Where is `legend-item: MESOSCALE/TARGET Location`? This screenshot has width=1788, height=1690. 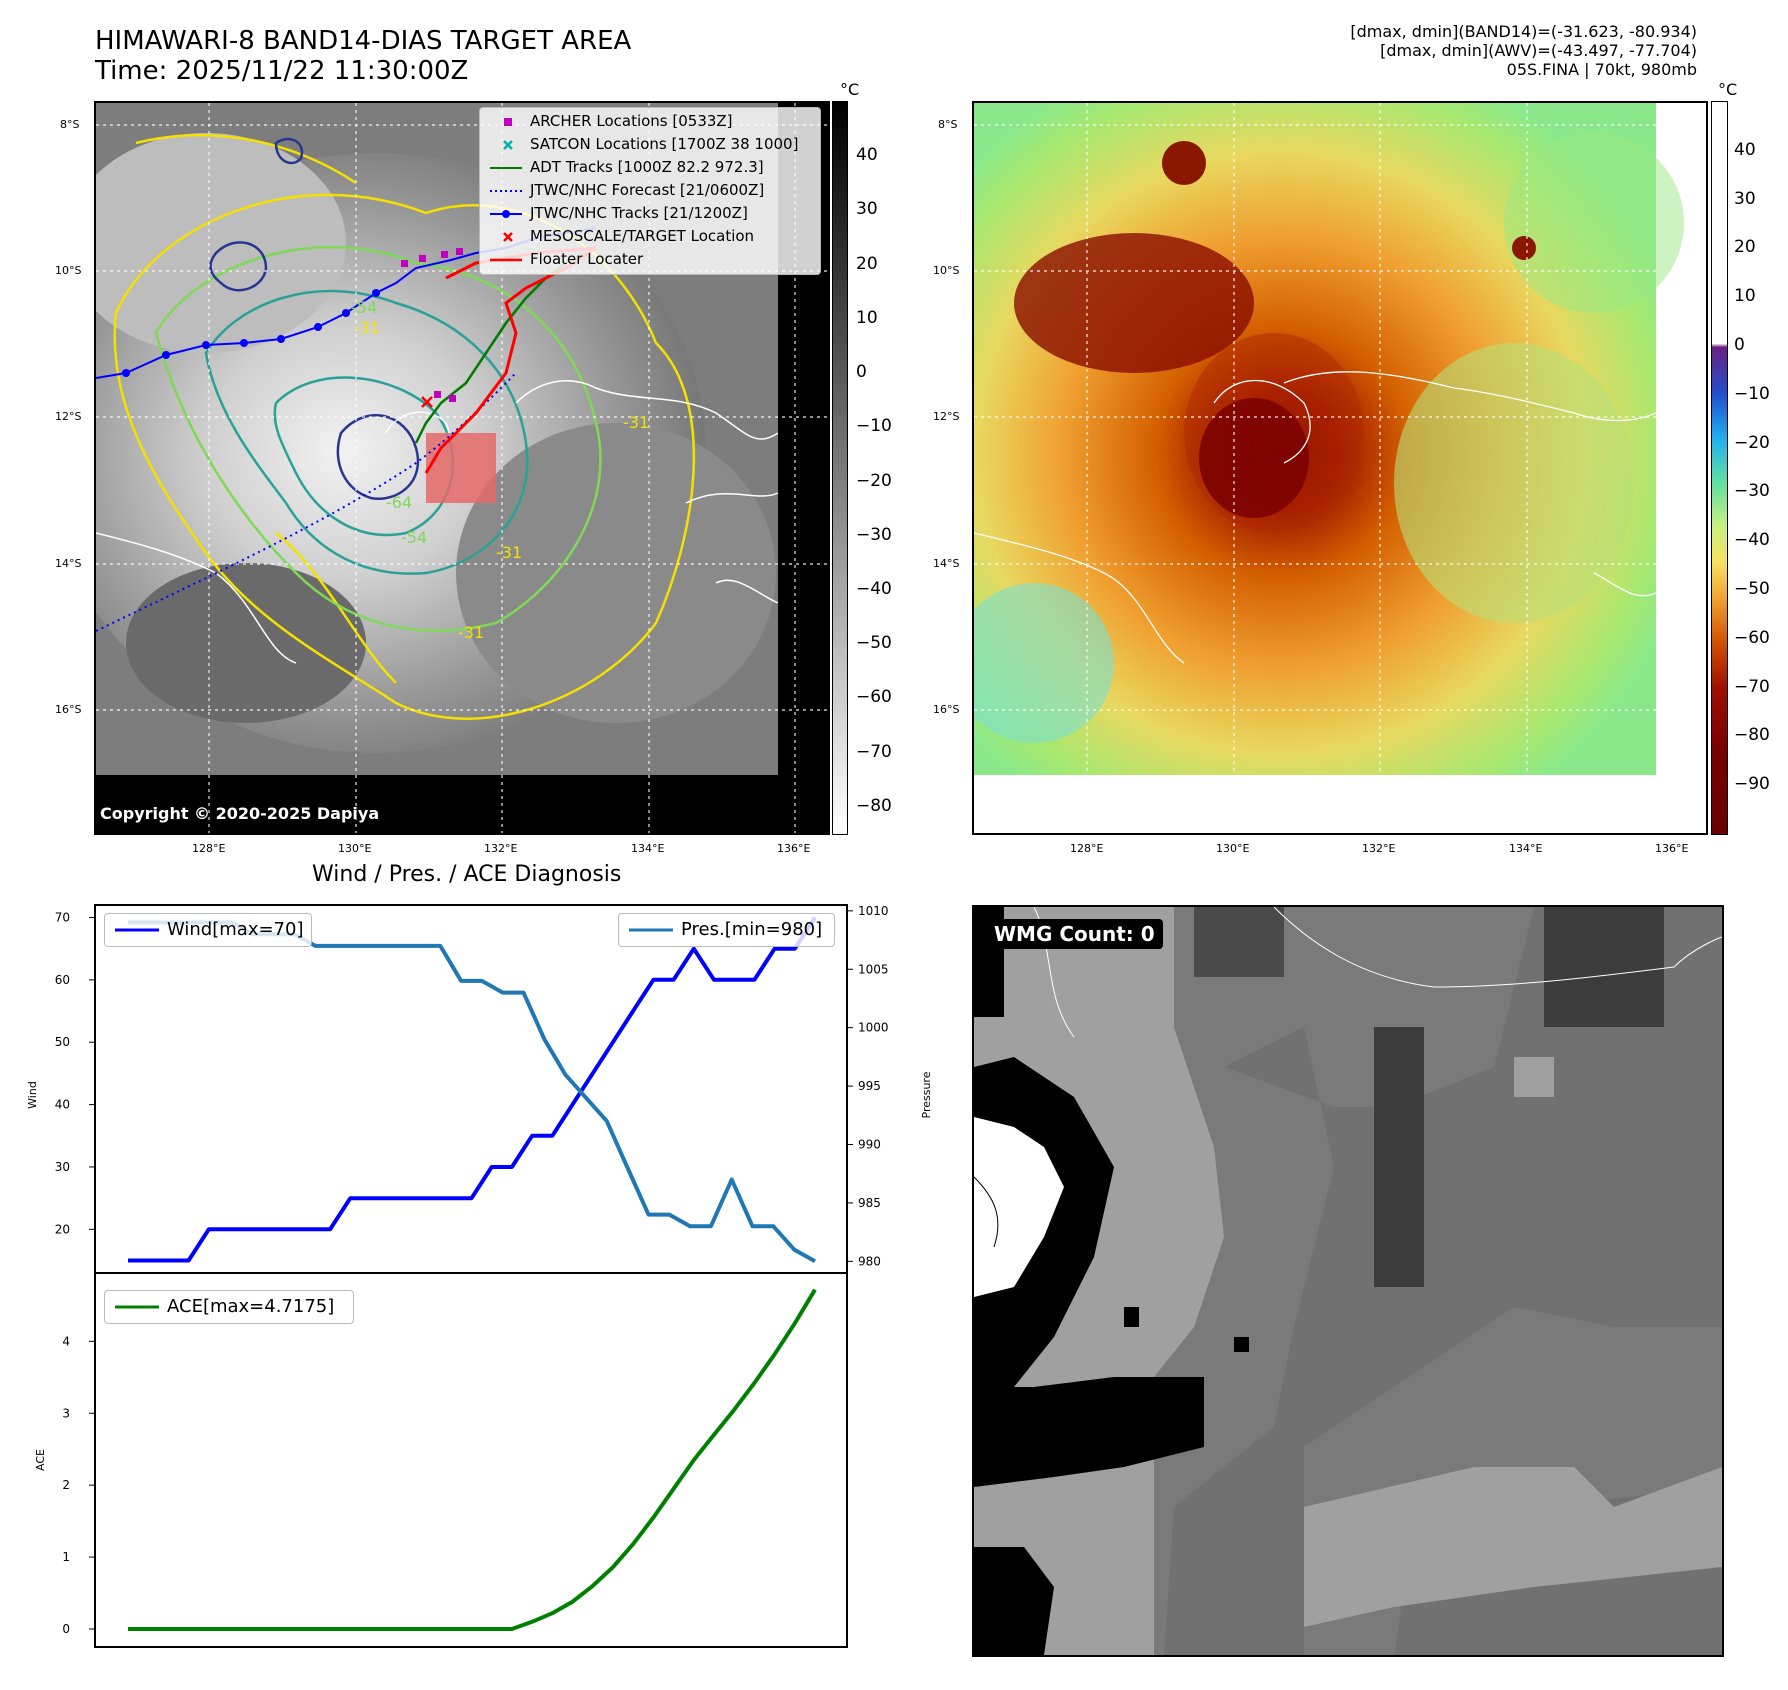 legend-item: MESOSCALE/TARGET Location is located at coordinates (650, 236).